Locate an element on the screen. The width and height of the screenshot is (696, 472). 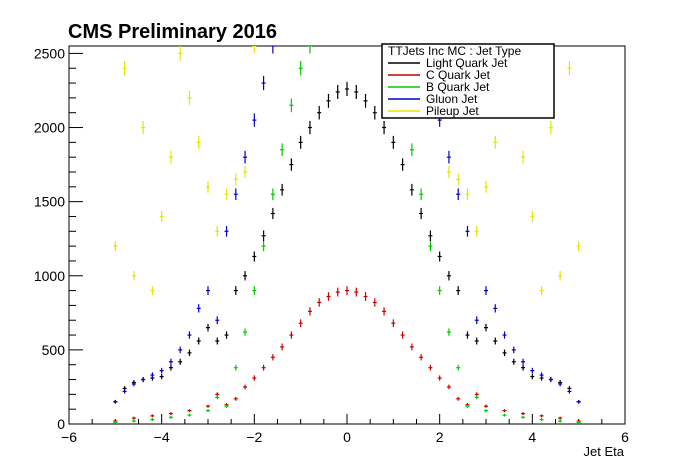
y-tick-label: 1000 is located at coordinates (49, 276).